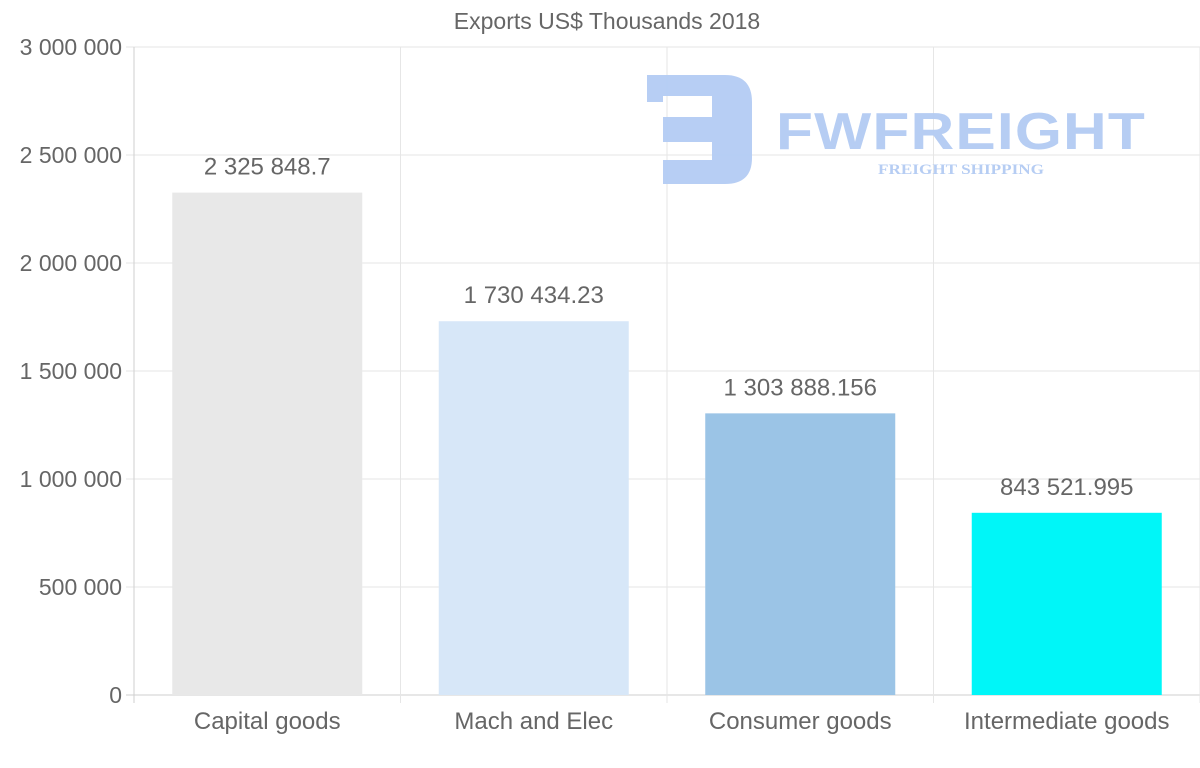 The height and width of the screenshot is (768, 1200). Describe the element at coordinates (699, 129) in the screenshot. I see `logo-mark-icon` at that location.